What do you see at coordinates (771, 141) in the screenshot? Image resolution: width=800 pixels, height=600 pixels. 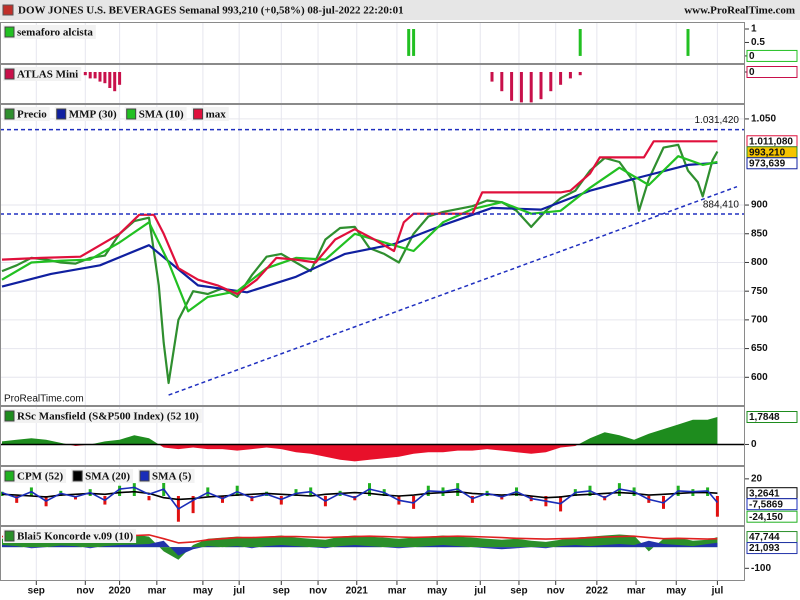 I see `current-label: 1.011,080` at bounding box center [771, 141].